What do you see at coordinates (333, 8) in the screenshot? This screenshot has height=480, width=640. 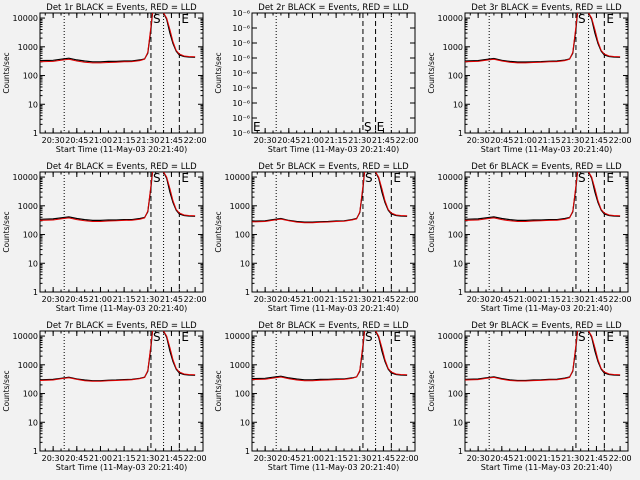 I see `chart-title: Det 2r BLACK = Events, RED = LLD` at bounding box center [333, 8].